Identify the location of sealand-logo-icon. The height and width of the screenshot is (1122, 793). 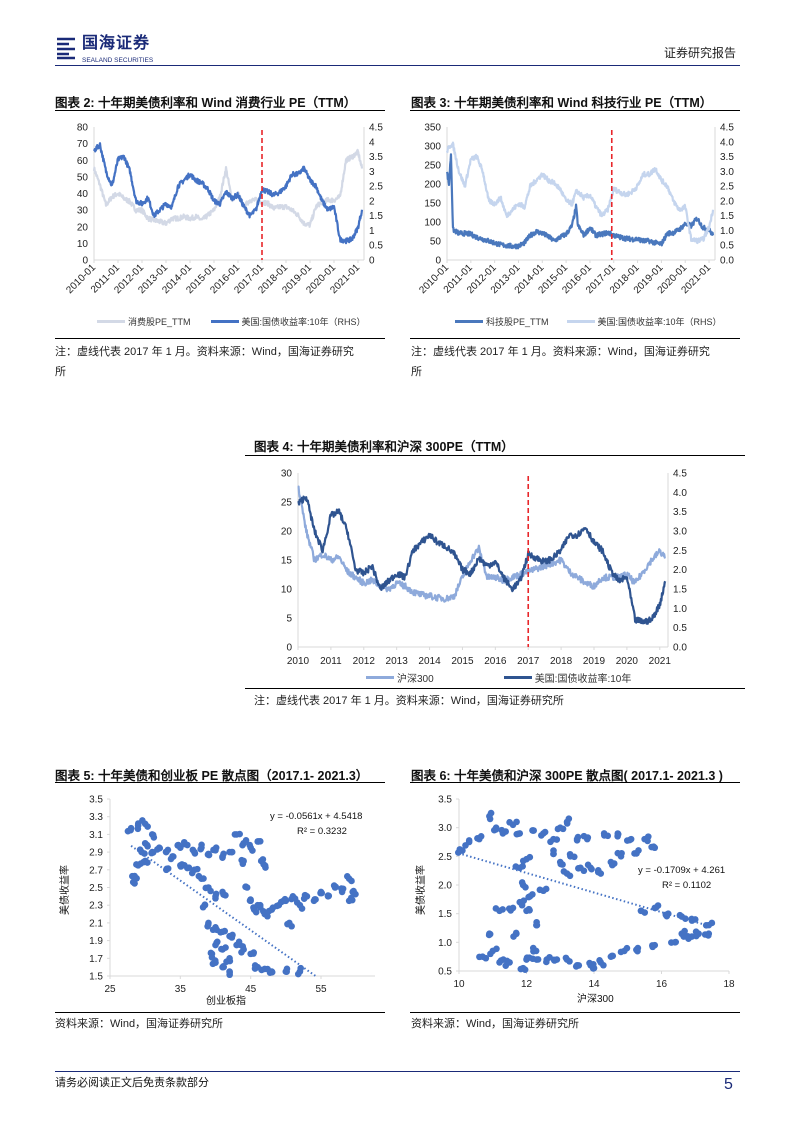
(66, 48).